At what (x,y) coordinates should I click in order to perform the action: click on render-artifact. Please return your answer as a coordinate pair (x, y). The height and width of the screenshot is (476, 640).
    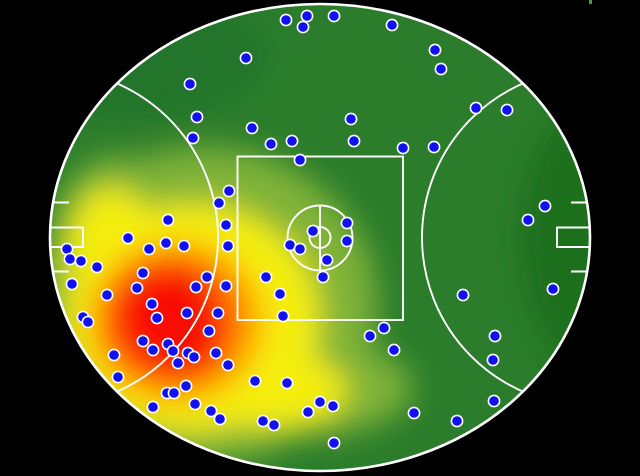
    Looking at the image, I should click on (590, 2).